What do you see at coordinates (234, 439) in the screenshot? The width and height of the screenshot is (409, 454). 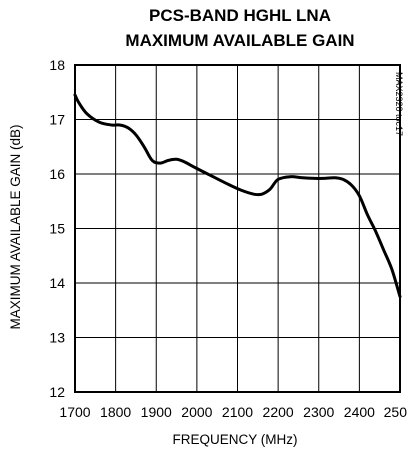 I see `x-axis-label: FREQUENCY (MHz)` at bounding box center [234, 439].